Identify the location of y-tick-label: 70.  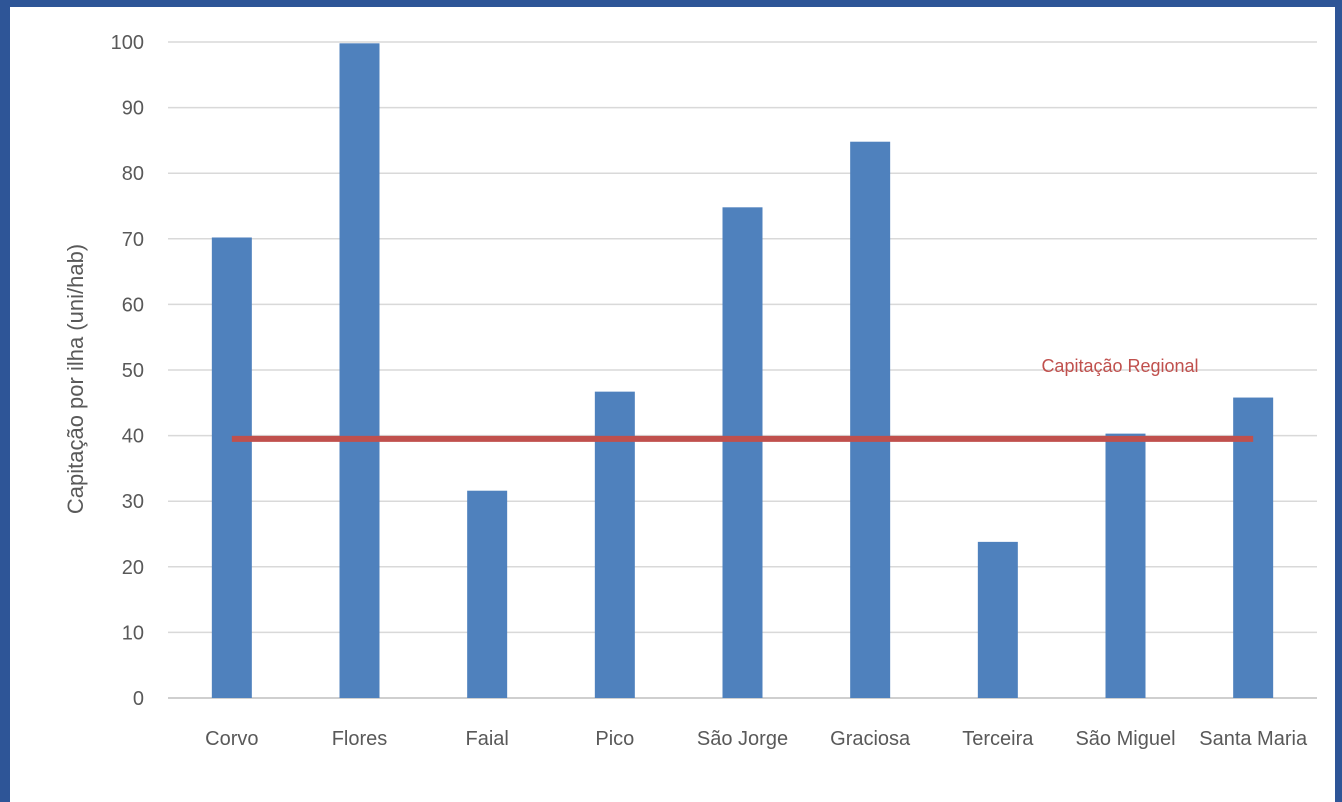
(133, 240).